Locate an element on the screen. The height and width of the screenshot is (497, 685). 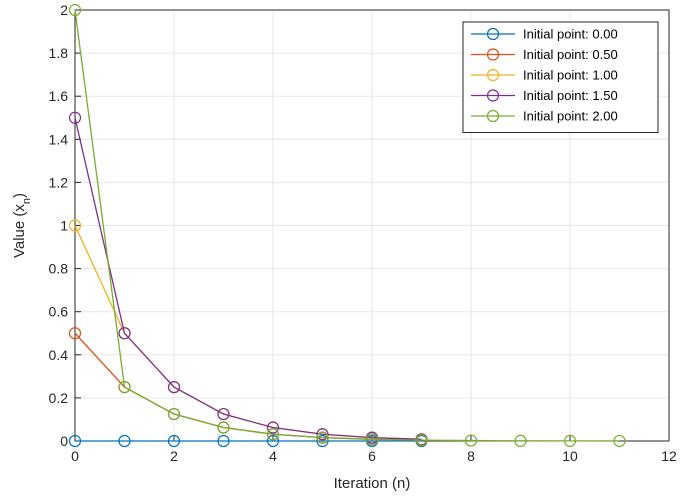
x-tick-label: 12 is located at coordinates (669, 456).